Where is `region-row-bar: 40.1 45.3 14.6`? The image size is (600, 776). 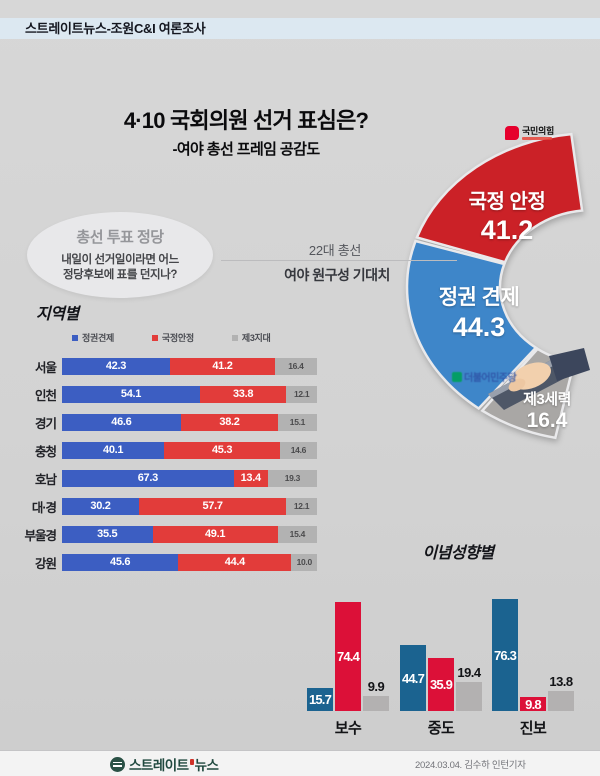
region-row-bar: 40.1 45.3 14.6 is located at coordinates (189, 450).